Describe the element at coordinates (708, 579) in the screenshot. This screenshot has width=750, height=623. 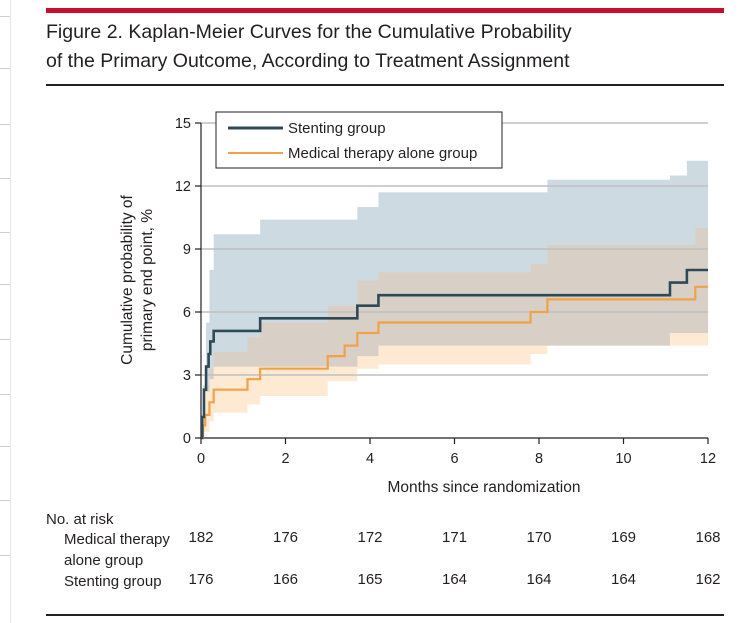
I see `risk-value-stent: 162` at that location.